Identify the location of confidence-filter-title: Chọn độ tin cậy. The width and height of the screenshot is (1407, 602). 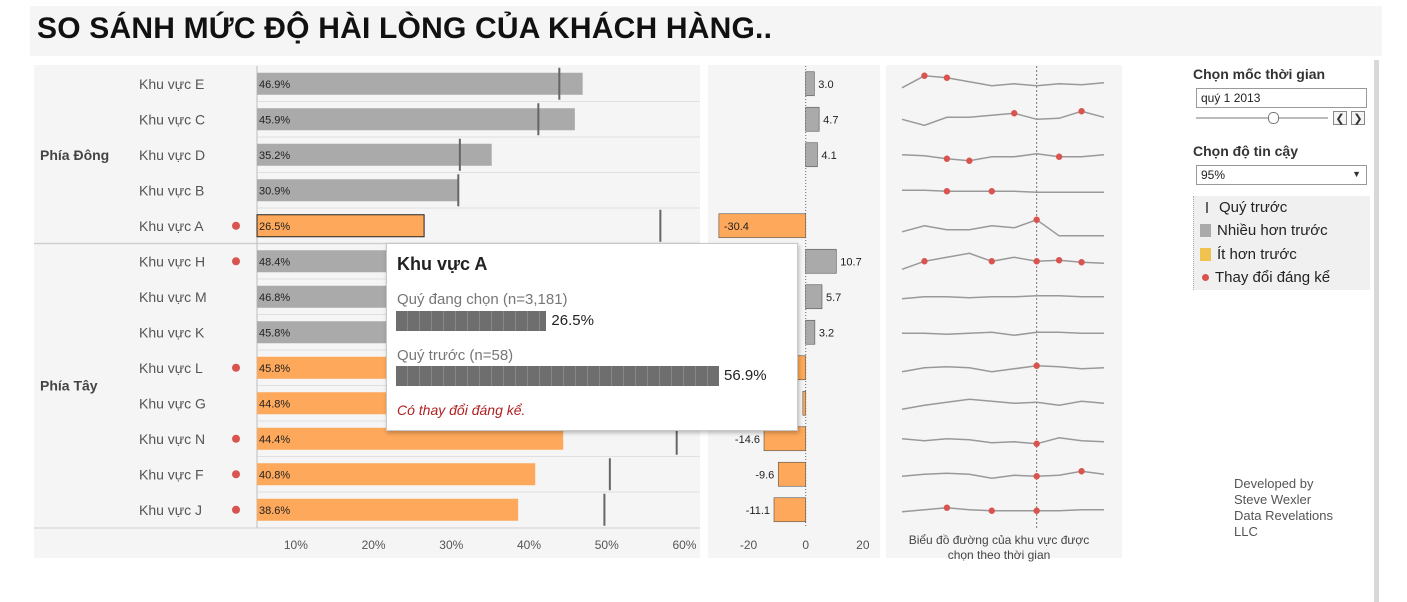
(1245, 151).